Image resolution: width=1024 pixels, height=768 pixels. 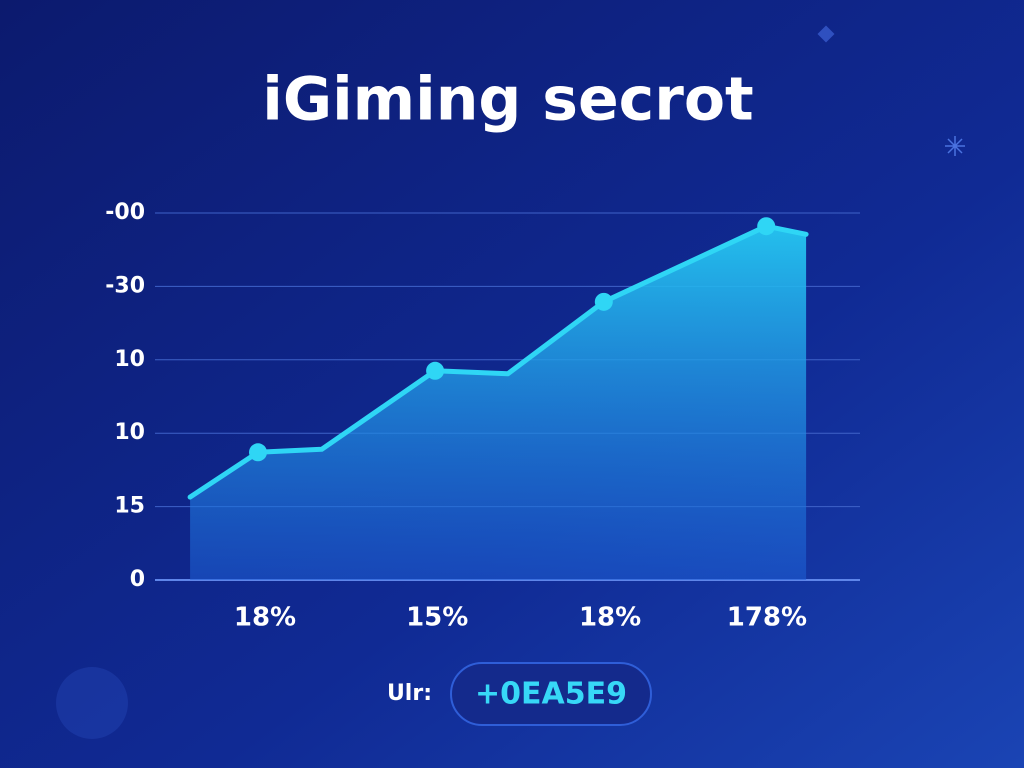 I want to click on y-tick-label: 15, so click(x=129, y=506).